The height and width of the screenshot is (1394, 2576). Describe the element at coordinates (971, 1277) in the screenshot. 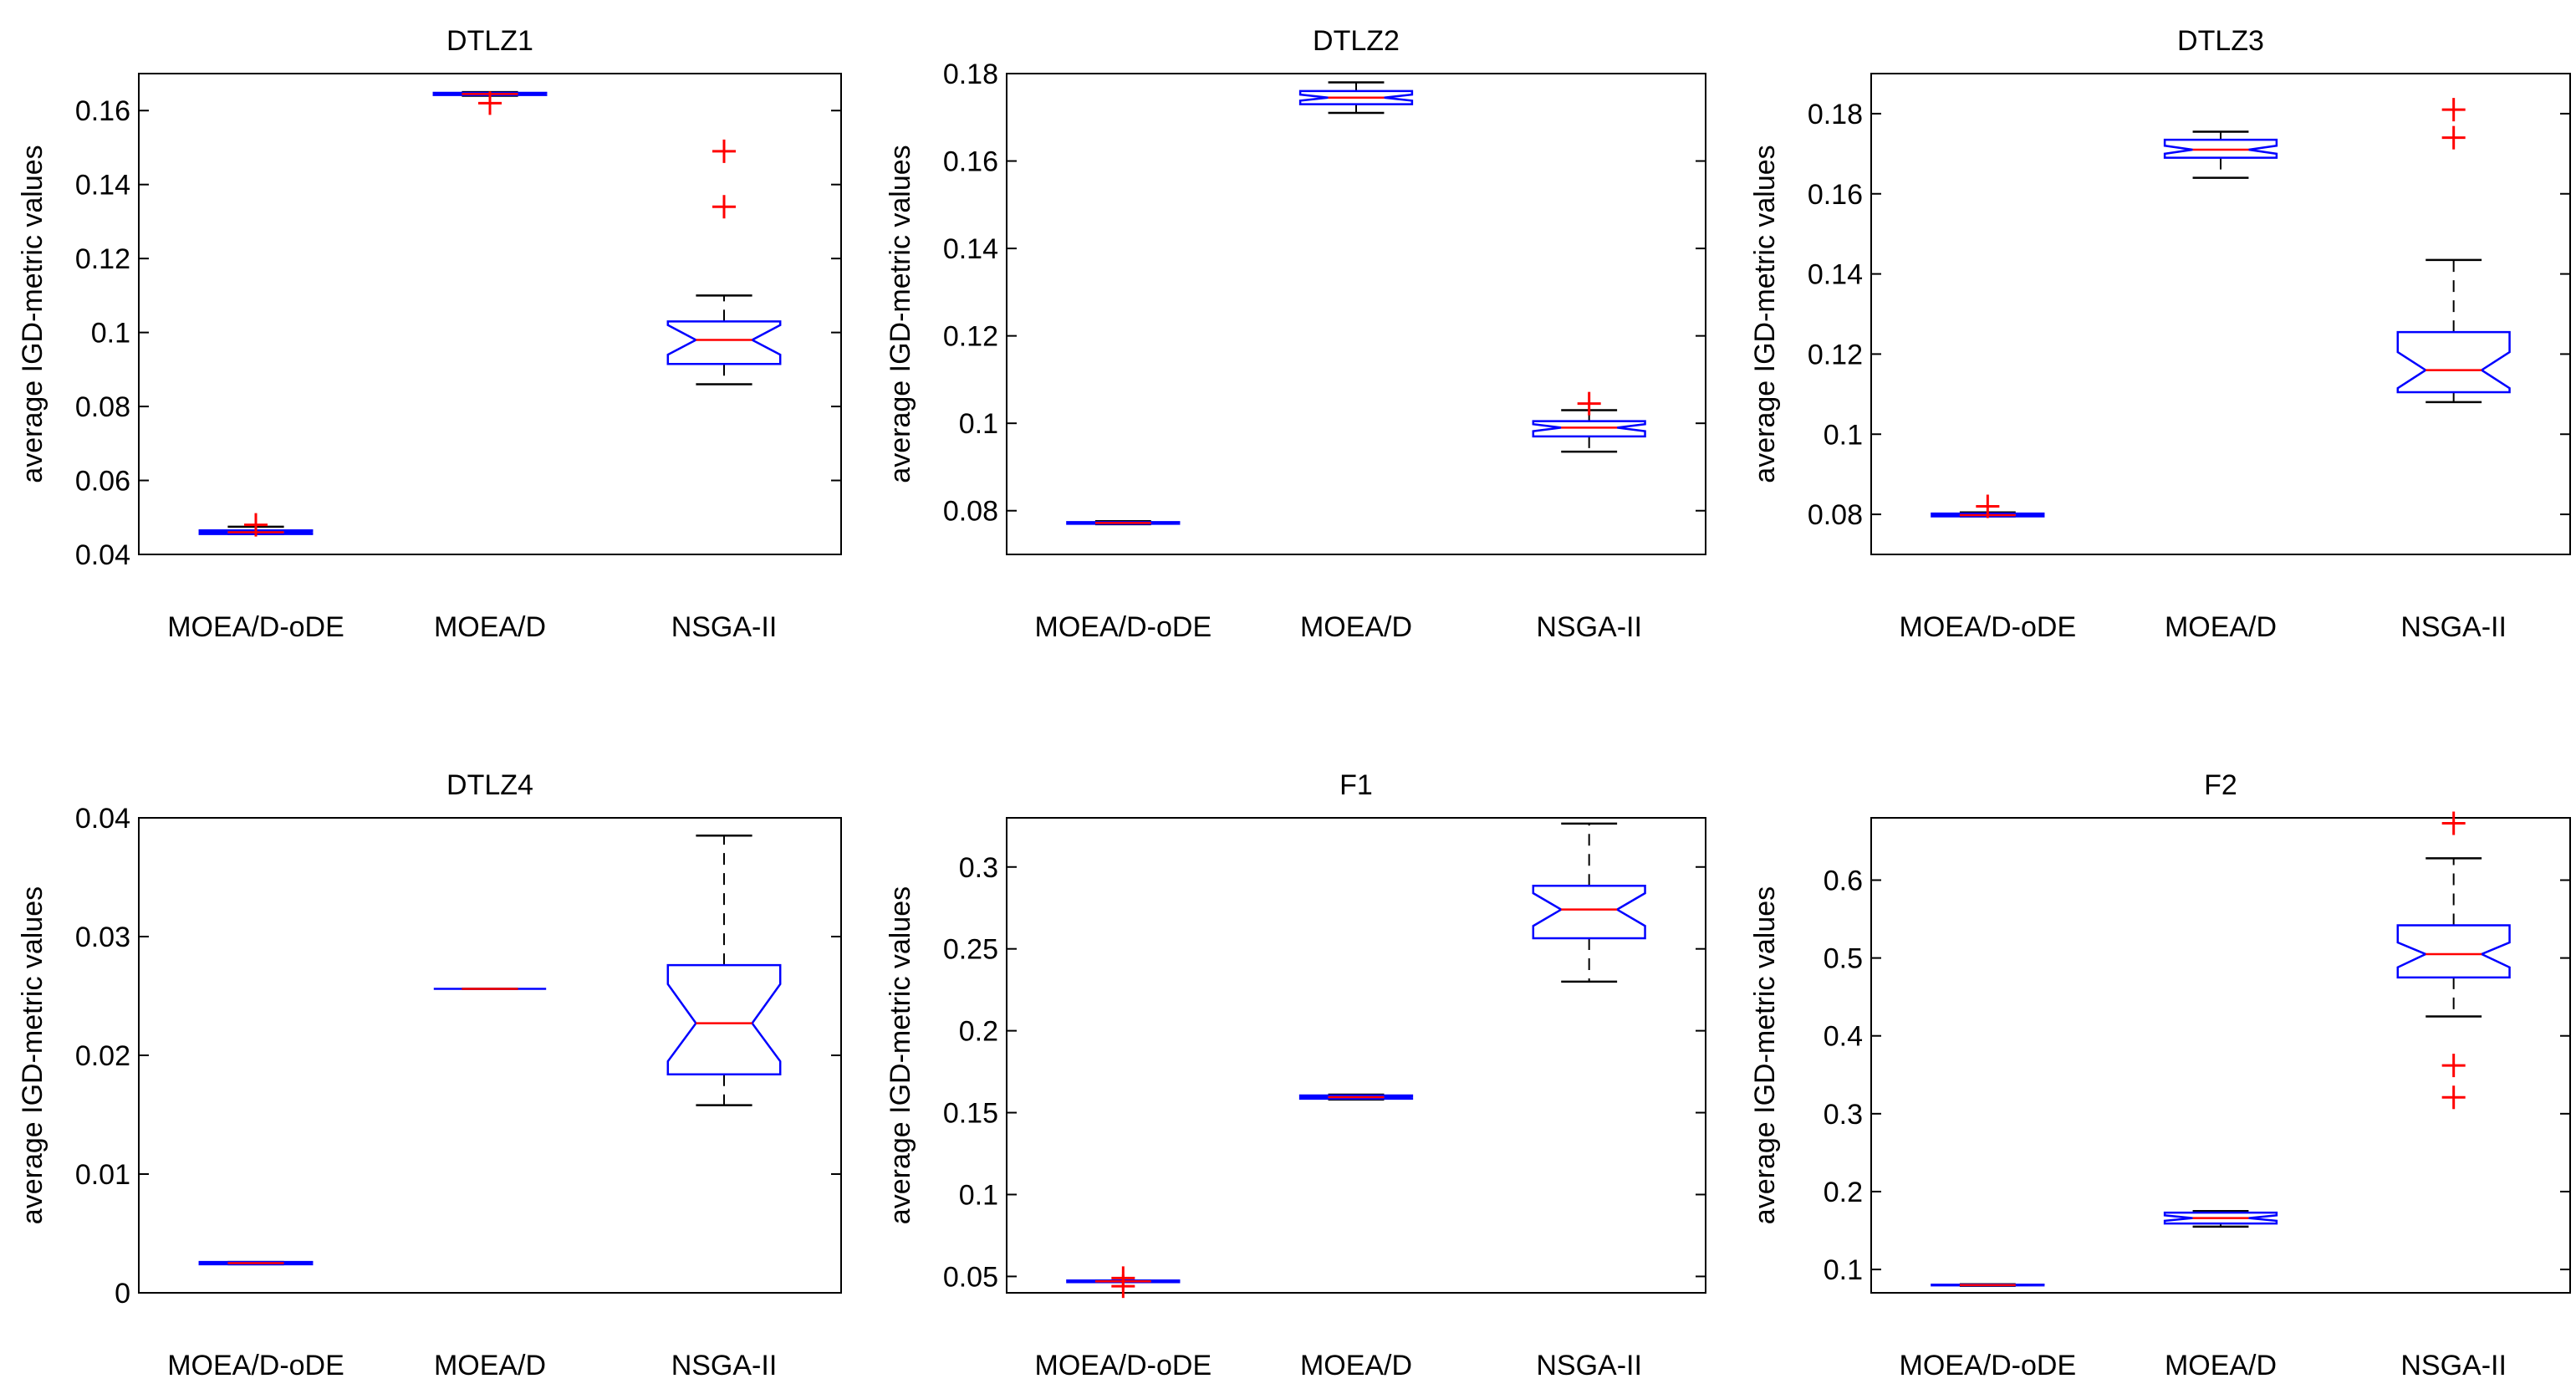

I see `y-tick-label: 0.05` at that location.